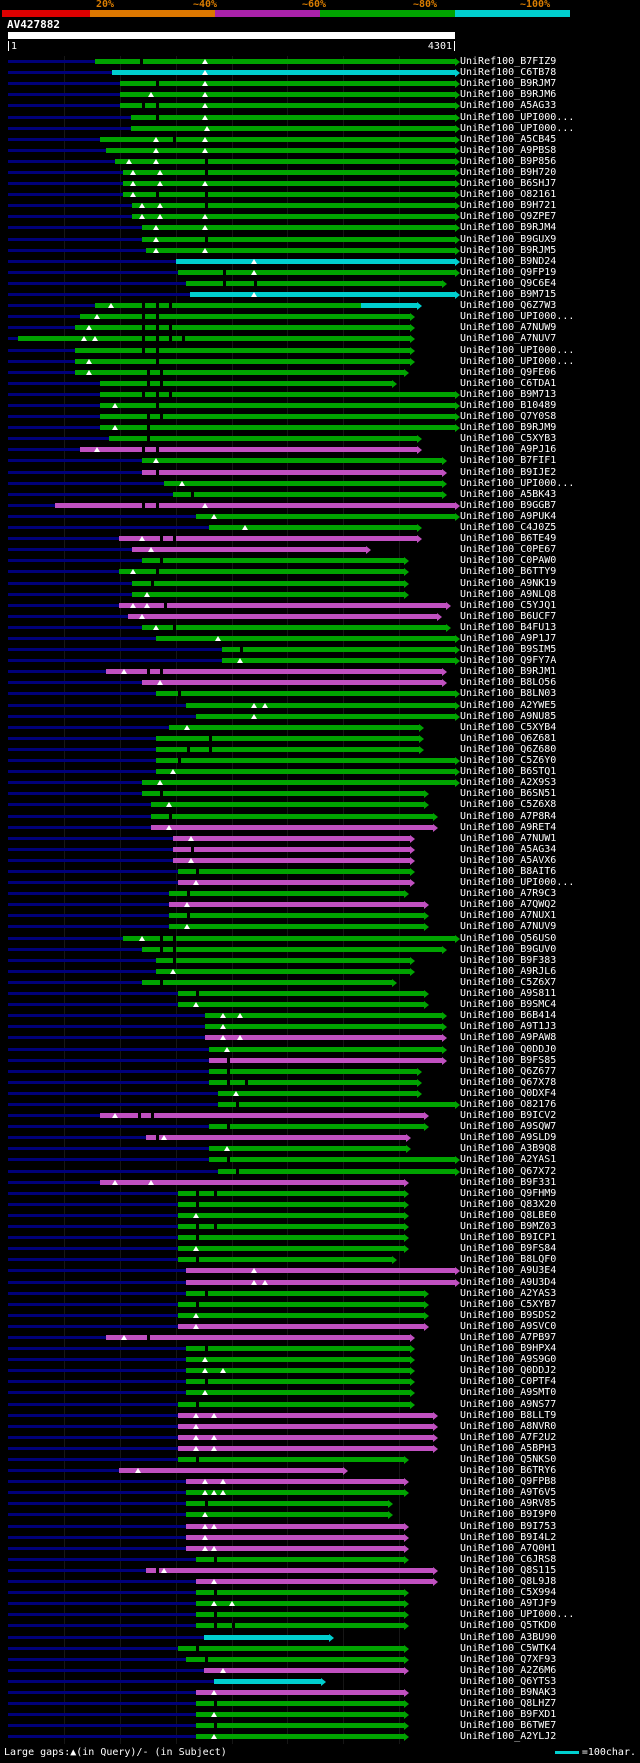  Describe the element at coordinates (508, 594) in the screenshot. I see `hit-label: UniRef100_A9NLQ8` at that location.